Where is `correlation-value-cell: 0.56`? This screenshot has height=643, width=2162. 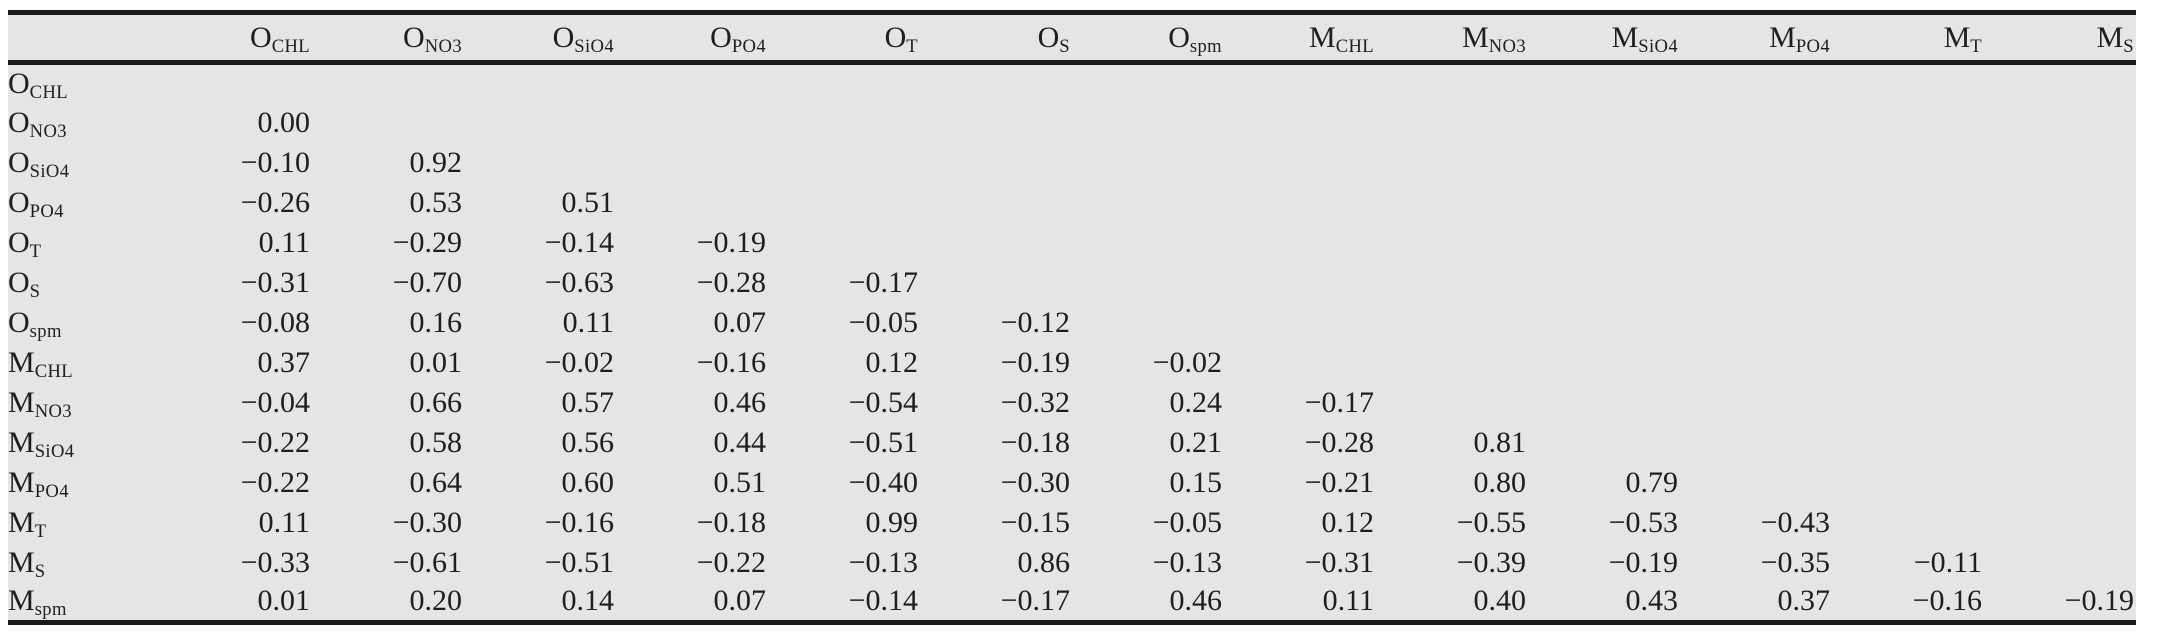 correlation-value-cell: 0.56 is located at coordinates (588, 442).